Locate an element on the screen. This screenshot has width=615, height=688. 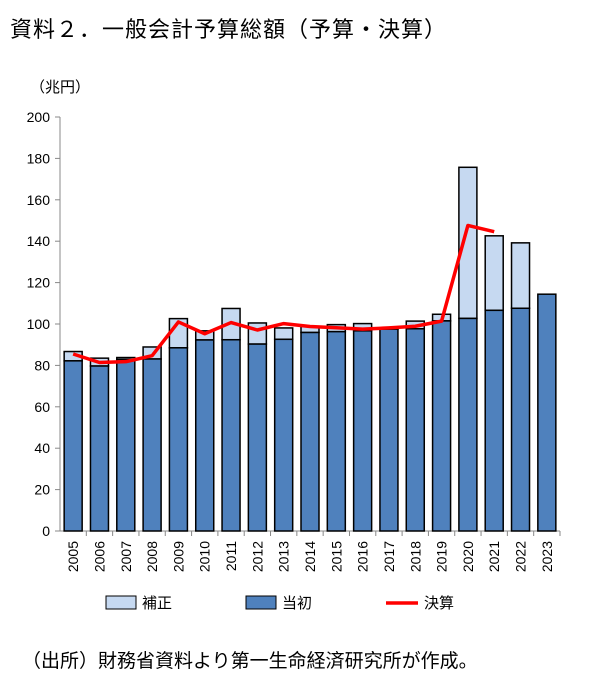
y-tick-label: 60 is located at coordinates (42, 407).